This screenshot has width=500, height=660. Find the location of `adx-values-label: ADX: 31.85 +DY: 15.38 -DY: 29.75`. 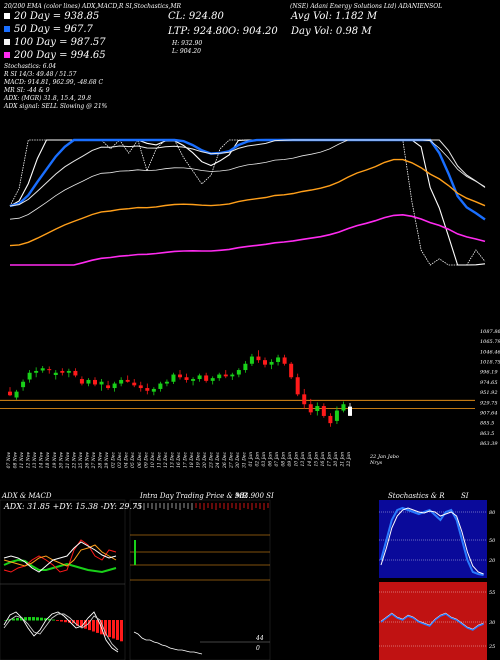

adx-values-label: ADX: 31.85 +DY: 15.38 -DY: 29.75 is located at coordinates (73, 506).